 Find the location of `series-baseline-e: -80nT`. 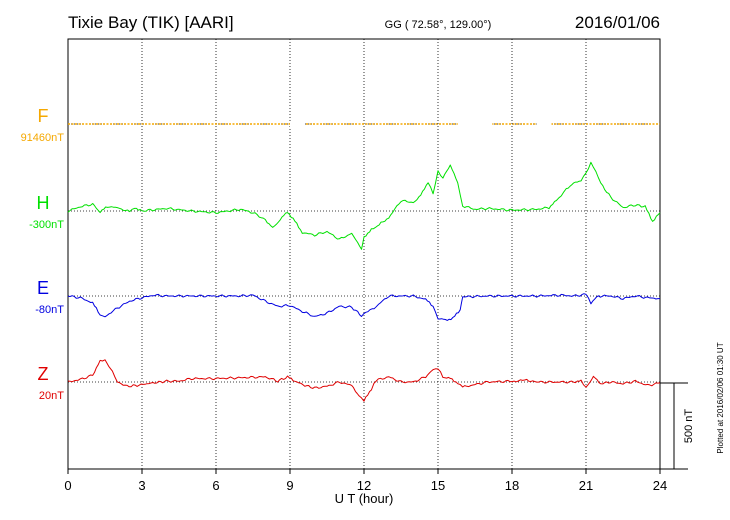

series-baseline-e: -80nT is located at coordinates (49, 310).